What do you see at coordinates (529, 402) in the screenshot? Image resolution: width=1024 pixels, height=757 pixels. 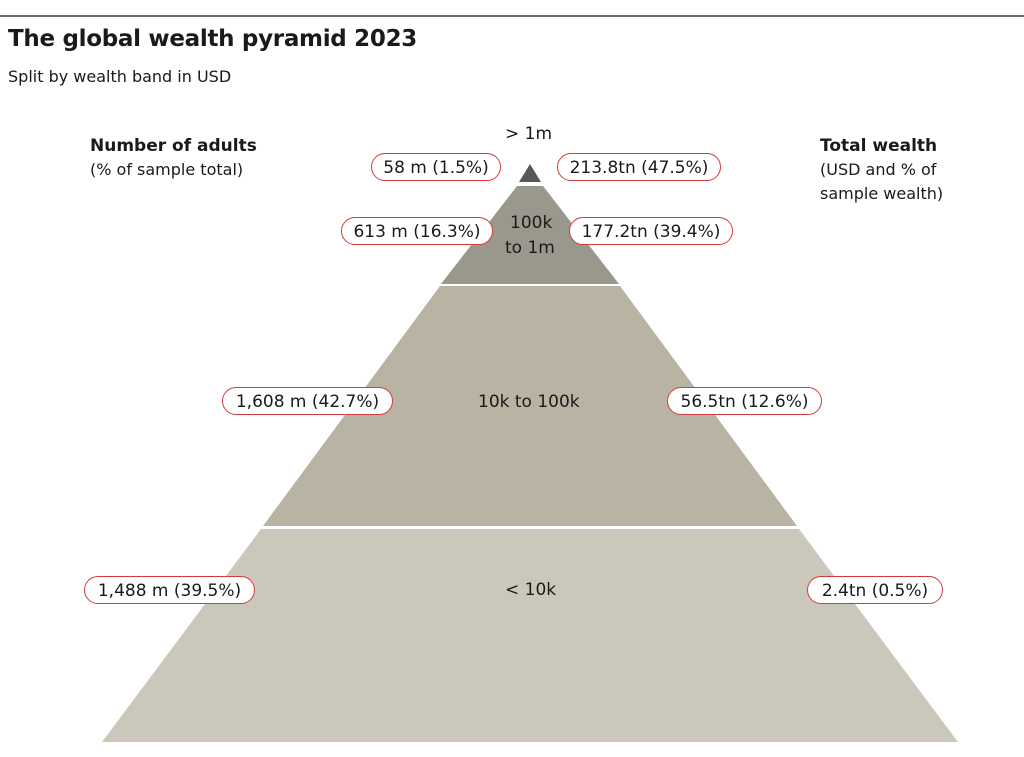 I see `band-3-label: 10k to 100k` at bounding box center [529, 402].